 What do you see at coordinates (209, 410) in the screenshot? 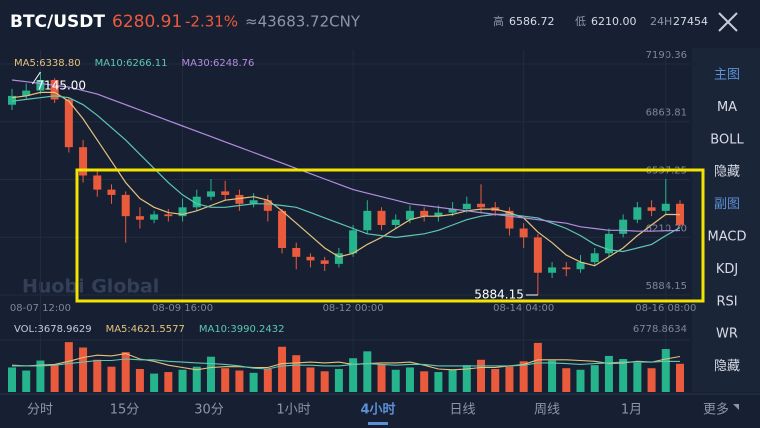
I see `tab: 30分` at bounding box center [209, 410].